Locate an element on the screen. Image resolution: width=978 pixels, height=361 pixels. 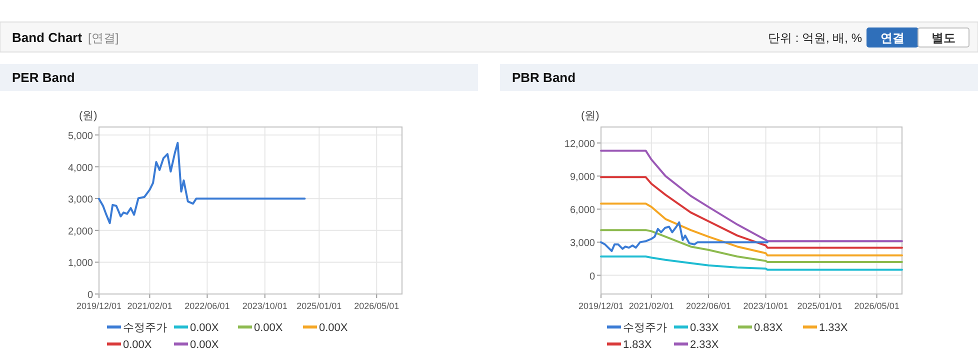
text: 단위 : 억원, 배, % is located at coordinates (815, 38).